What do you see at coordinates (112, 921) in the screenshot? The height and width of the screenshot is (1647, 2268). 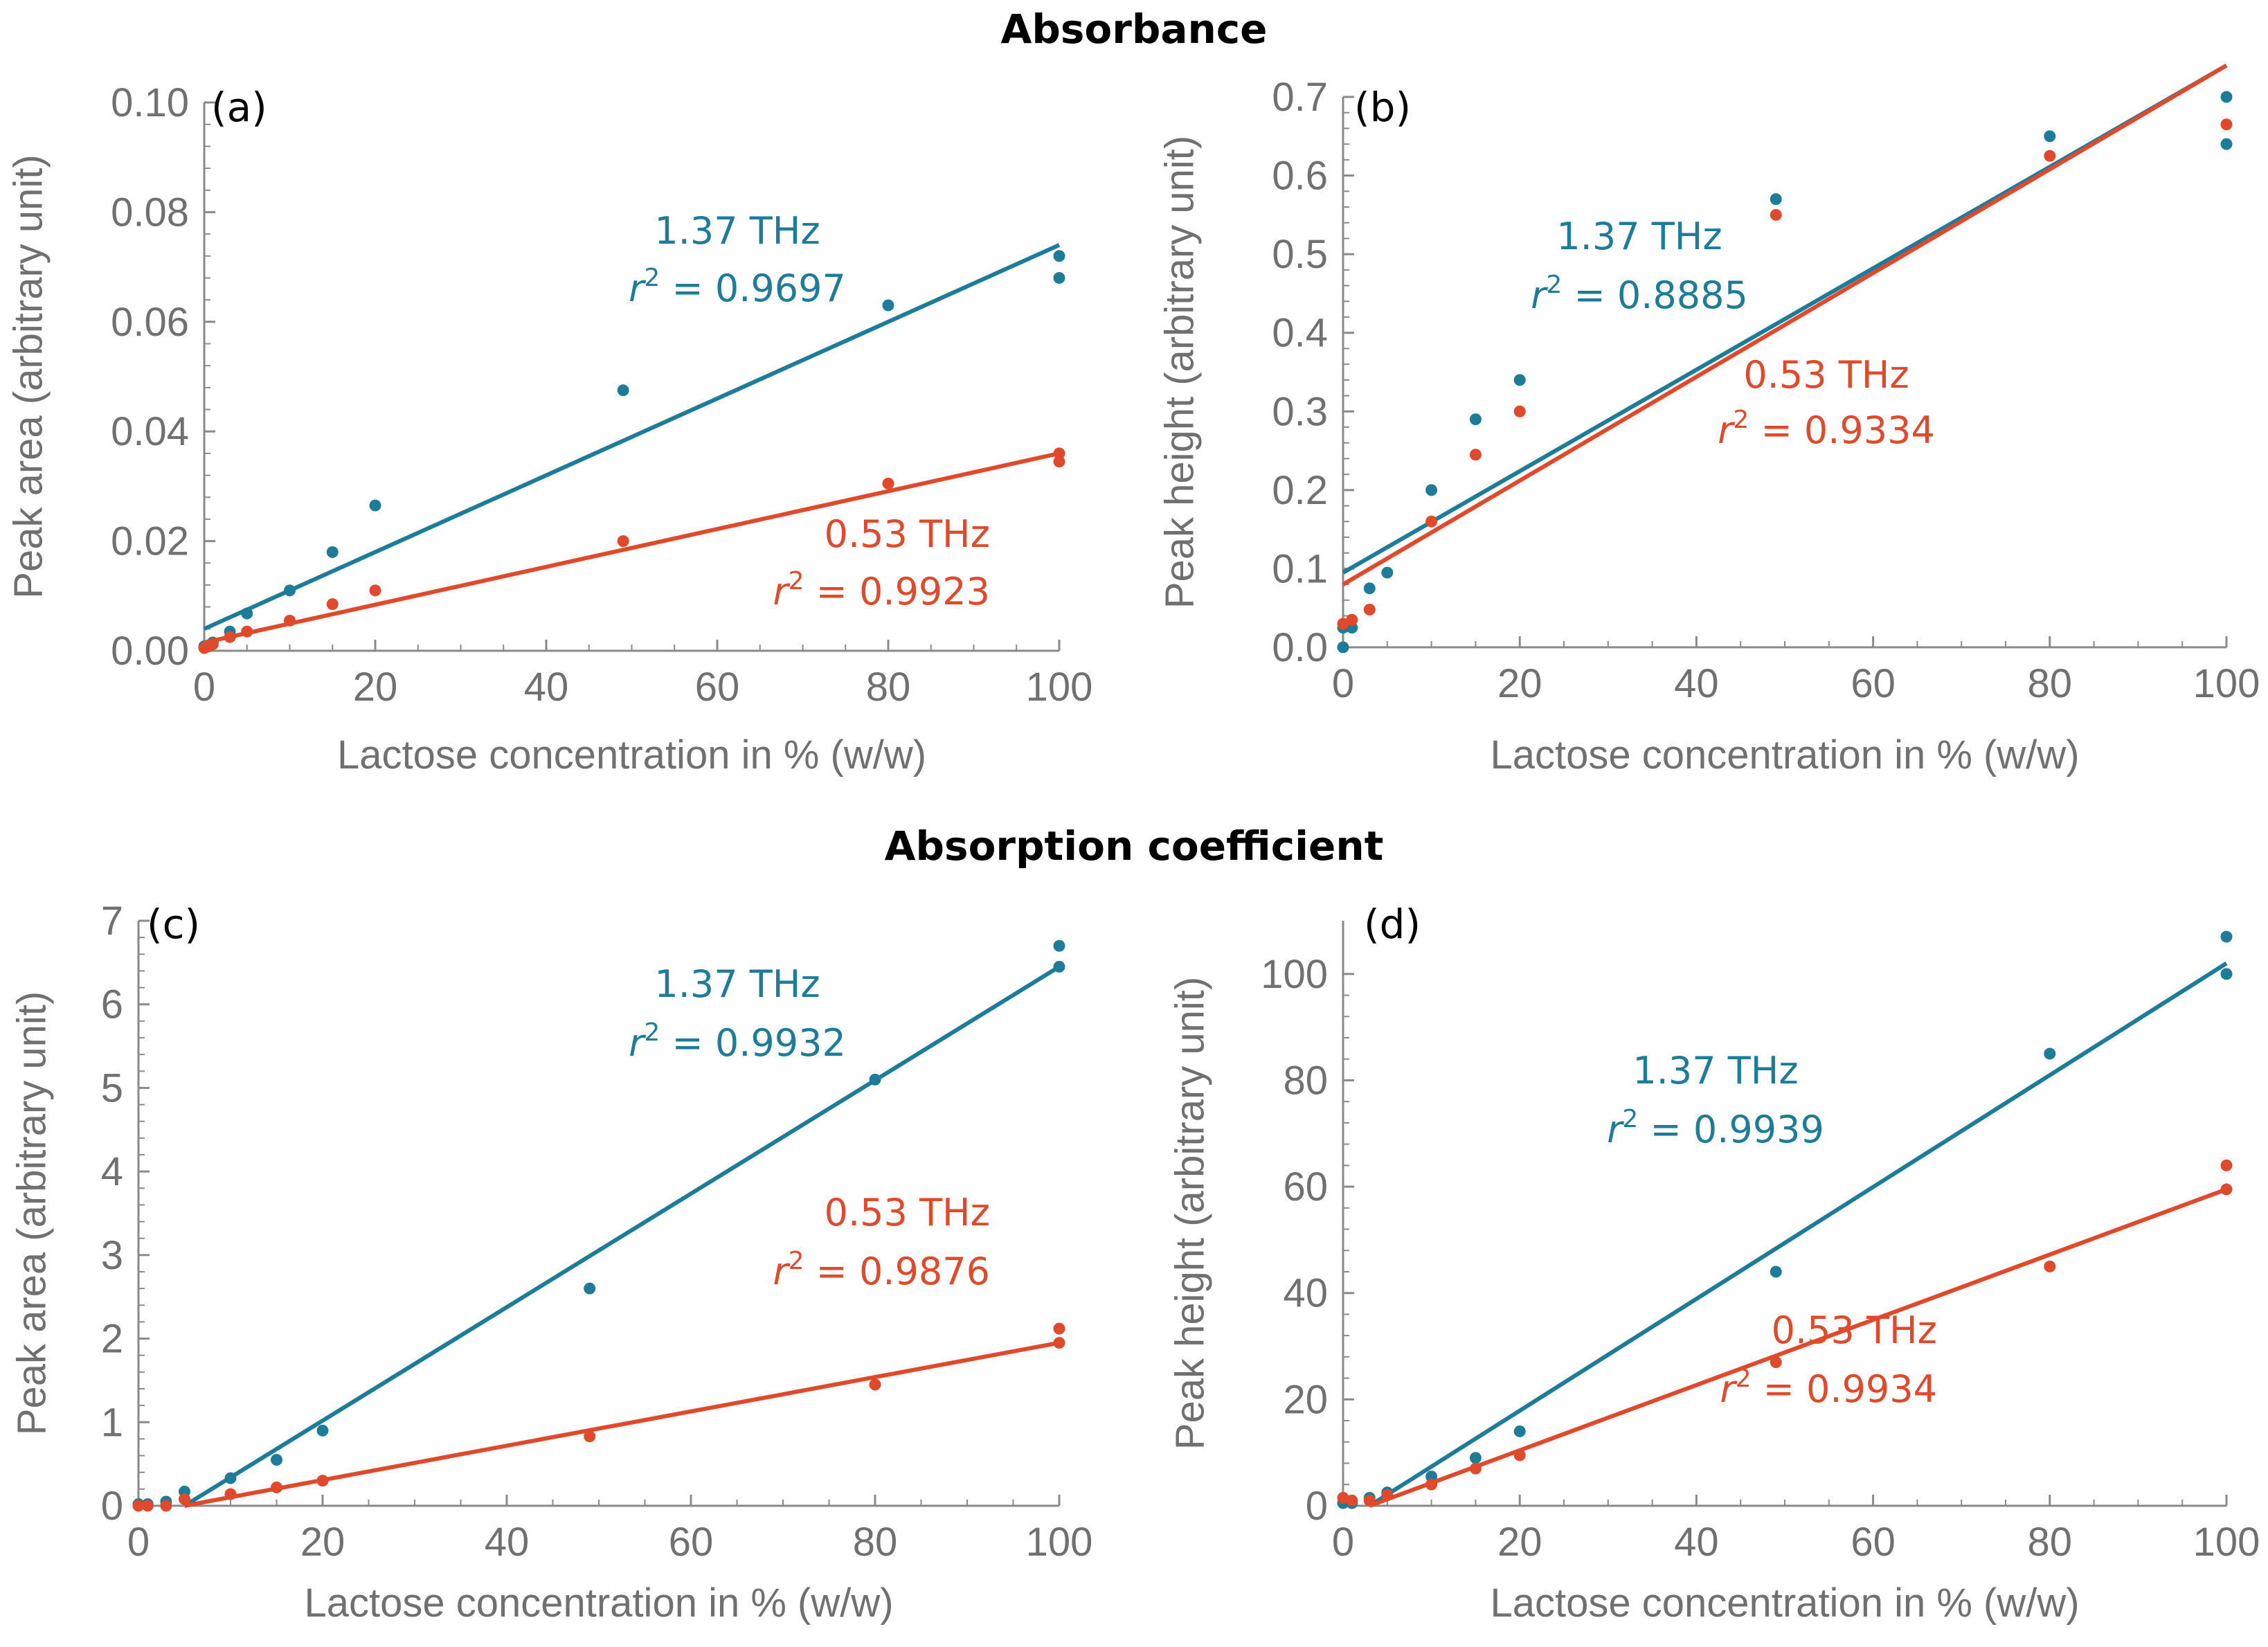 I see `y-tick-label: 7` at bounding box center [112, 921].